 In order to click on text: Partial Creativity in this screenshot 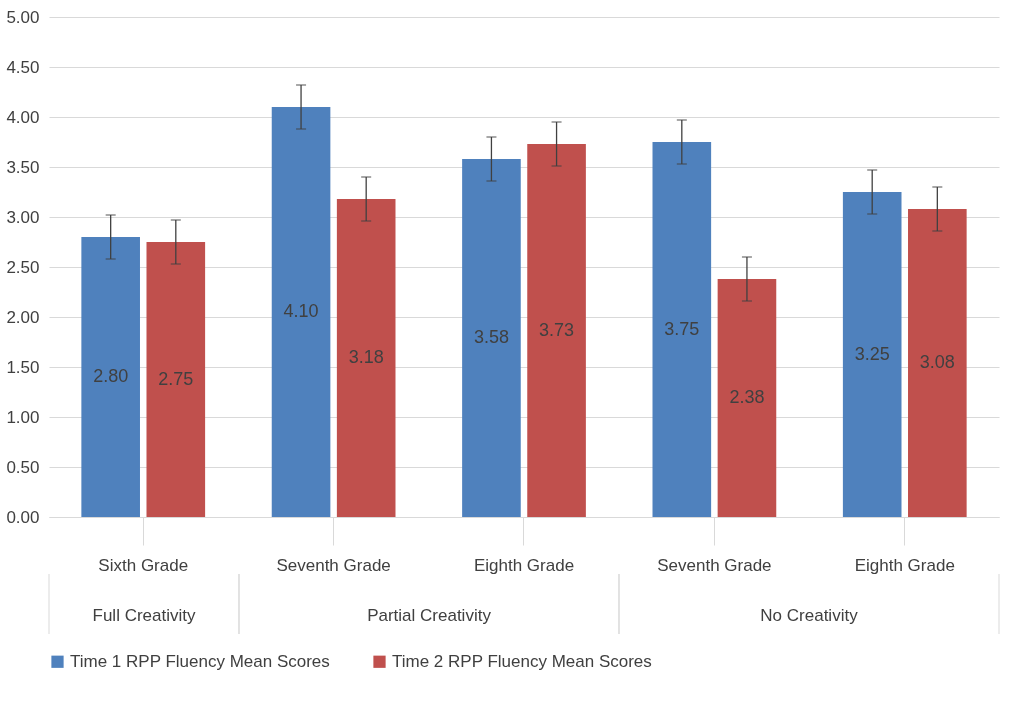, I will do `click(429, 615)`.